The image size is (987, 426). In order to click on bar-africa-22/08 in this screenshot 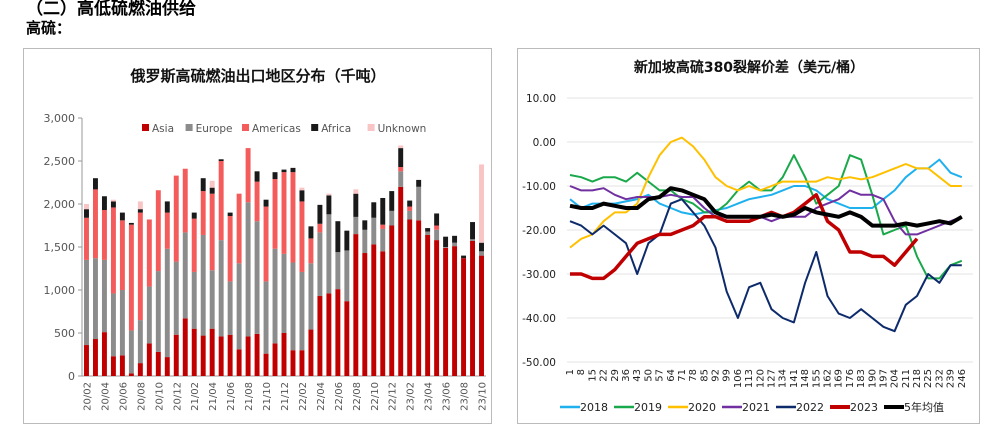, I will do `click(356, 205)`.